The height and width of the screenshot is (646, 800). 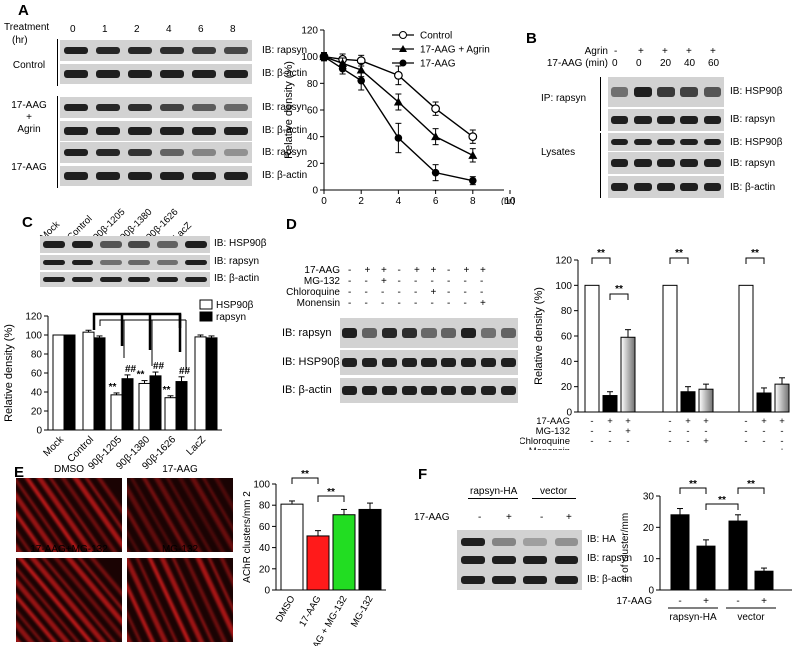 What do you see at coordinates (398, 106) in the screenshot?
I see `a-series-line` at bounding box center [398, 106].